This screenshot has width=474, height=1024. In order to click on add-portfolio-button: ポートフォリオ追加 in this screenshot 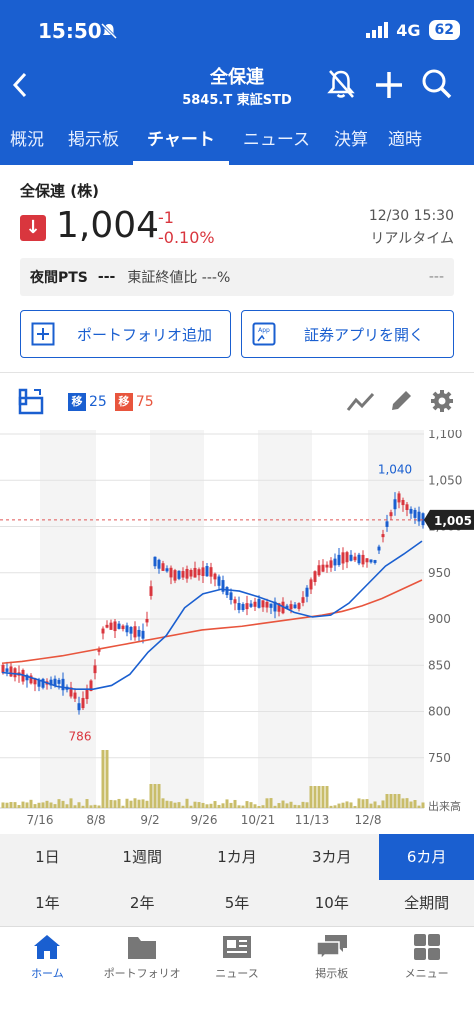, I will do `click(125, 334)`.